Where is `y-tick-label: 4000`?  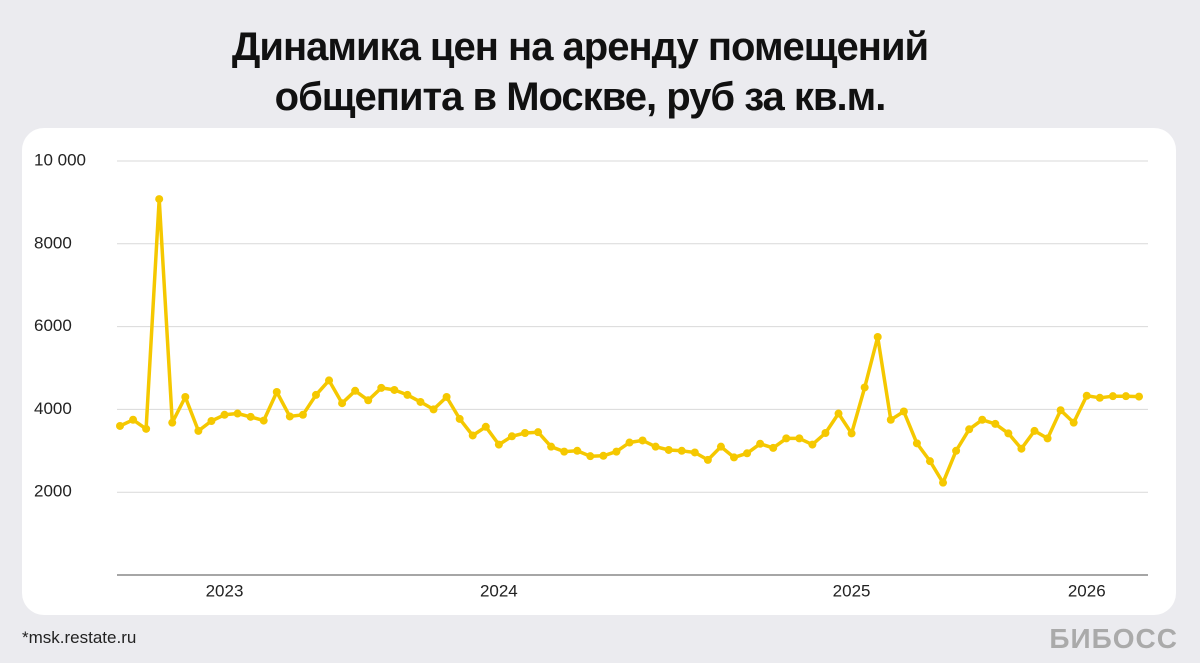
y-tick-label: 4000 is located at coordinates (53, 408).